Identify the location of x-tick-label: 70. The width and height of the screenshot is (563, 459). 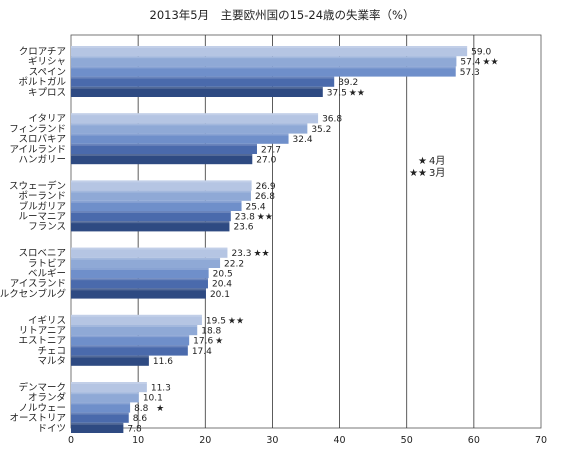
(541, 440).